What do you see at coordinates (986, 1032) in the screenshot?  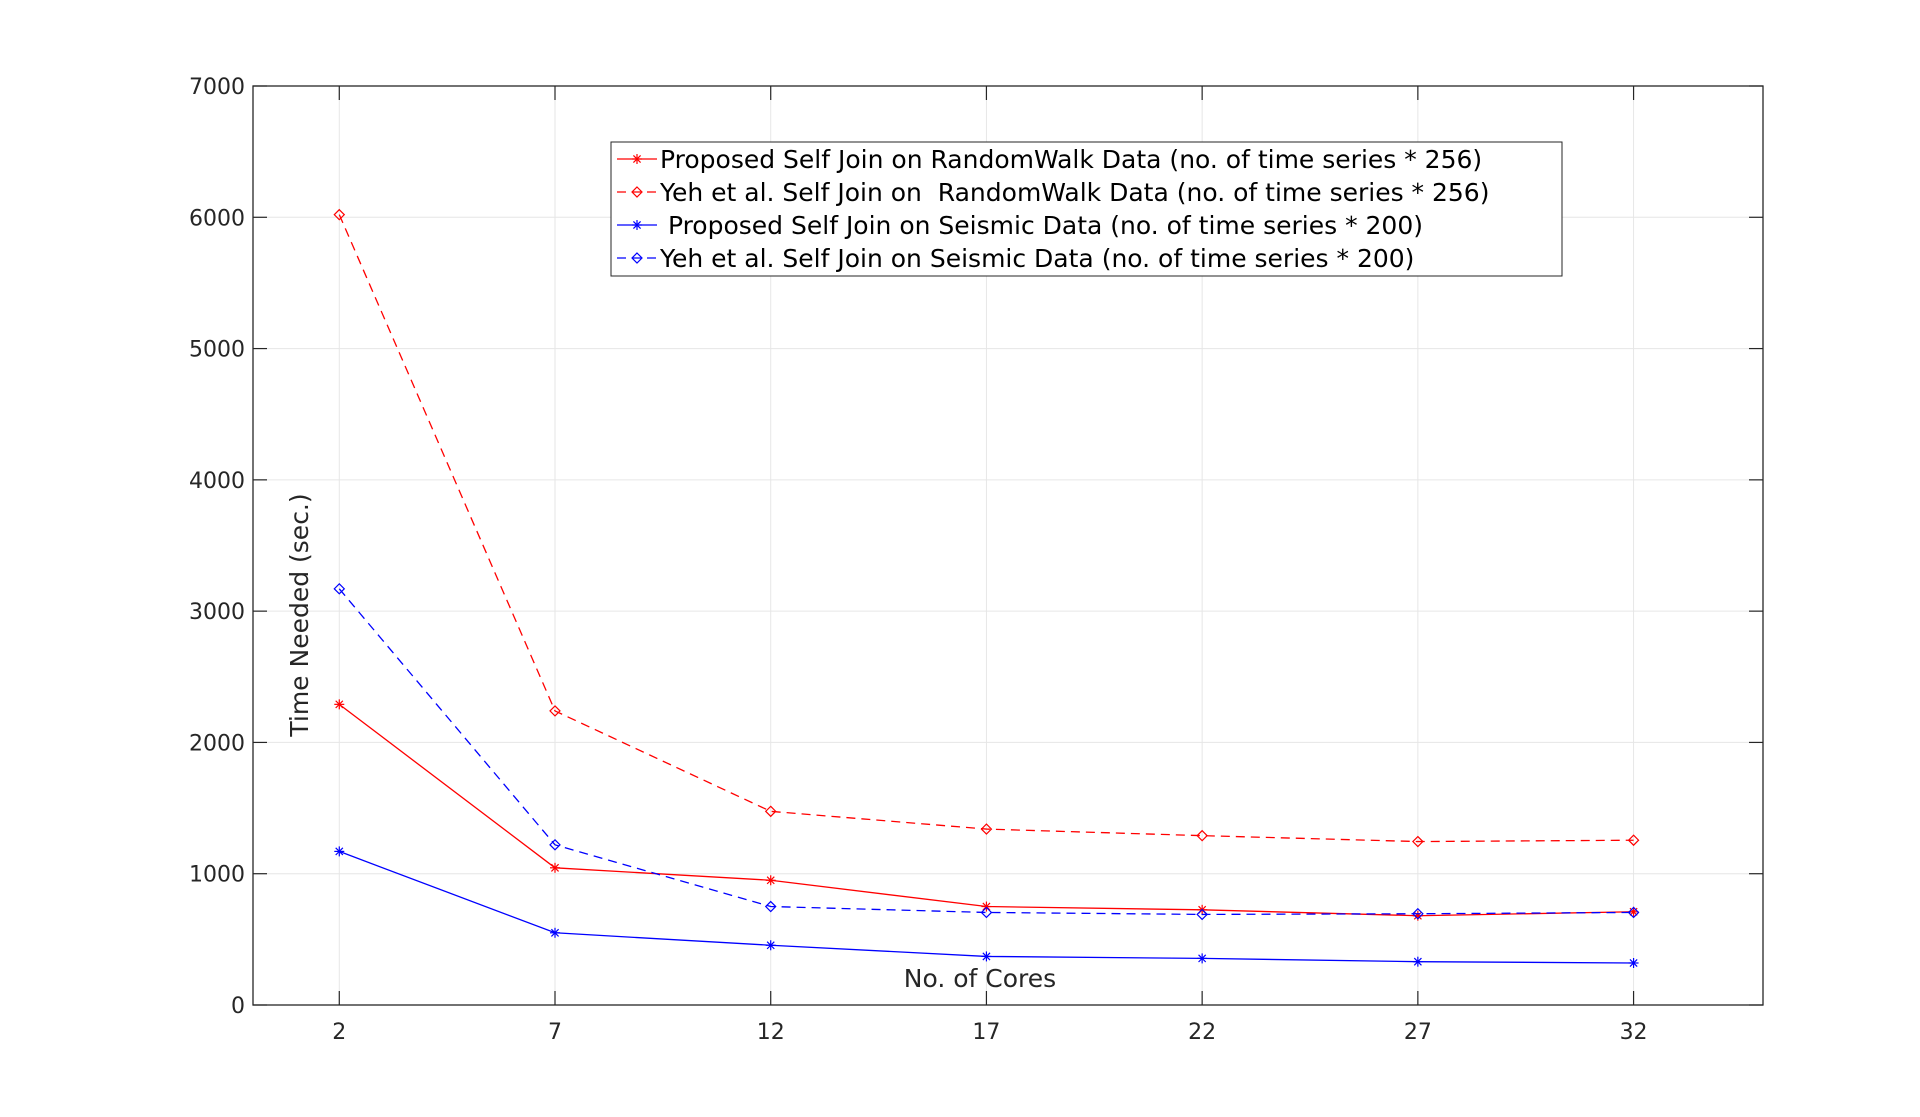 I see `x-tick-label: 17` at bounding box center [986, 1032].